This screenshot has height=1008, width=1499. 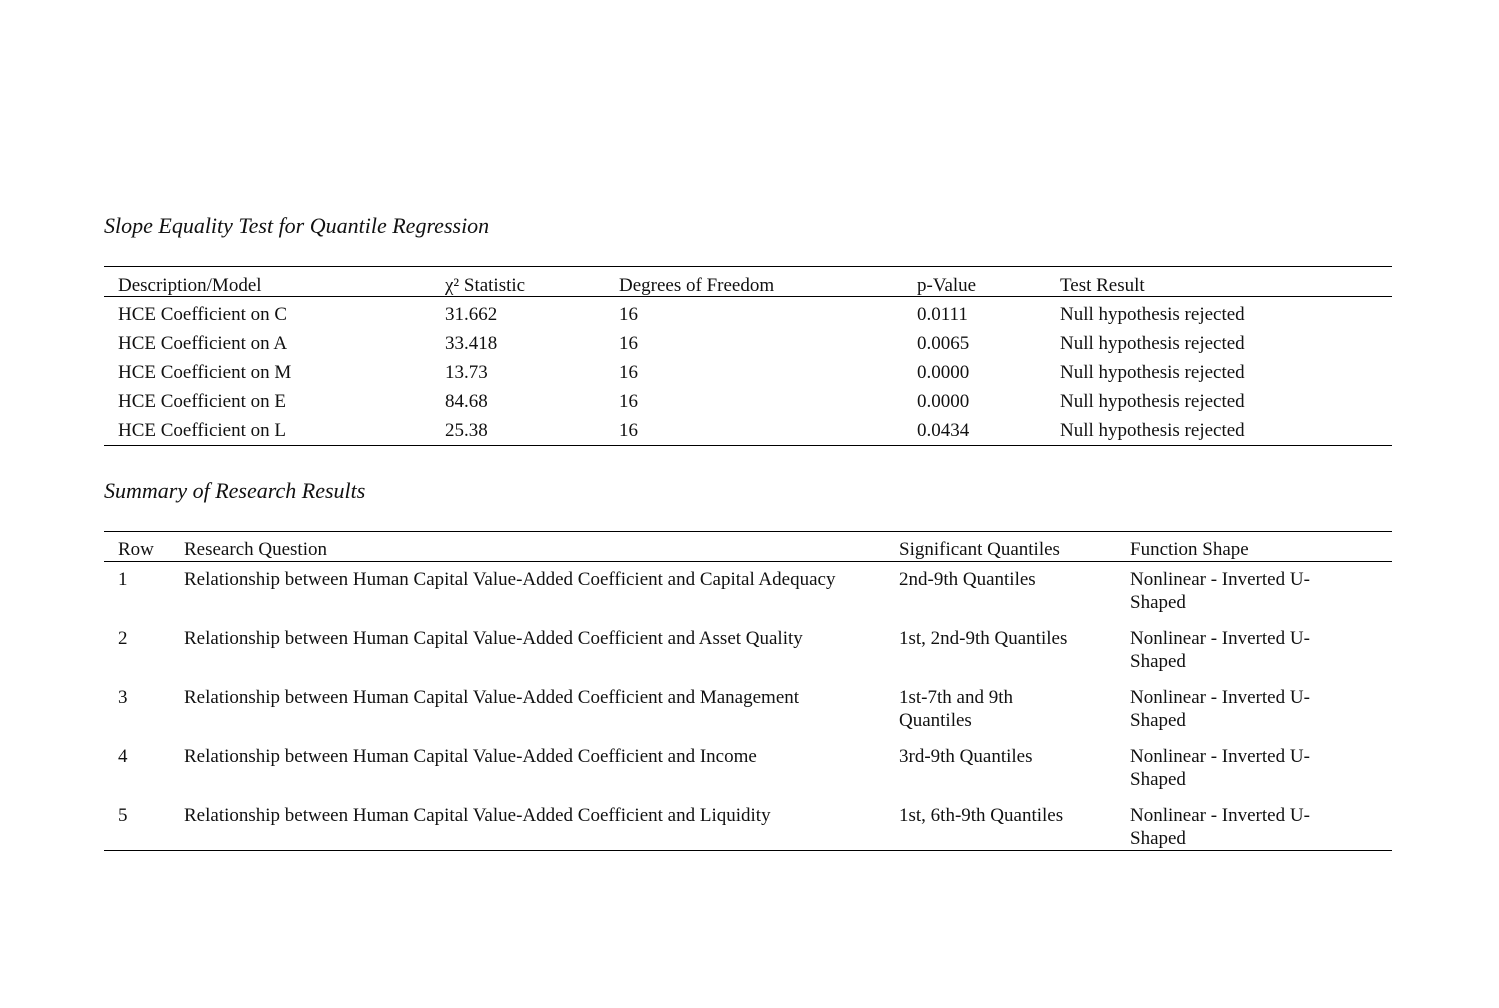 What do you see at coordinates (123, 697) in the screenshot?
I see `table-cell: 3` at bounding box center [123, 697].